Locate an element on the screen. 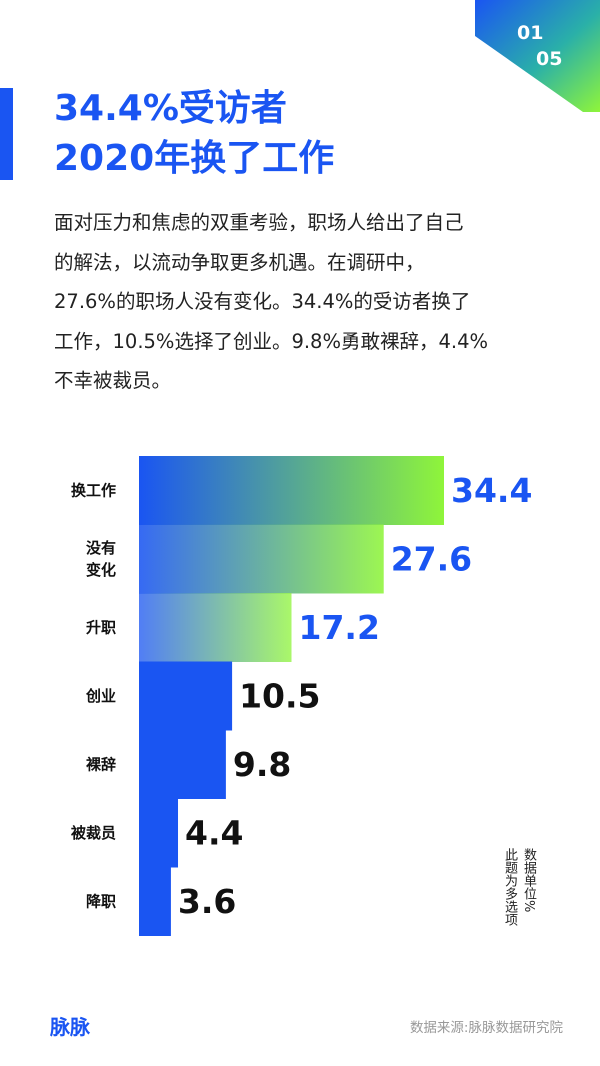 This screenshot has width=600, height=1066. value-label: 9.8 is located at coordinates (262, 764).